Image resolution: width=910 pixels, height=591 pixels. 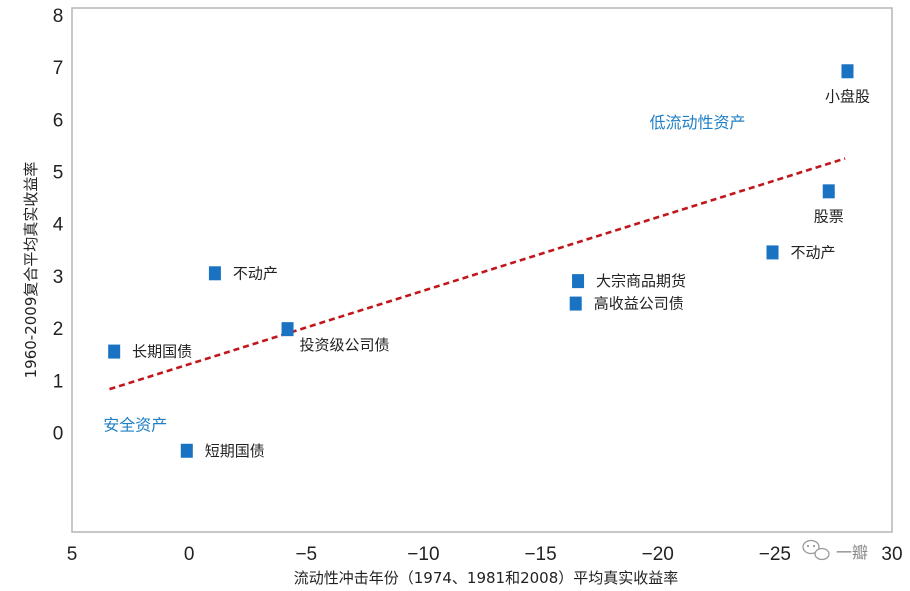 What do you see at coordinates (162, 352) in the screenshot?
I see `data-point-label: 长期国债` at bounding box center [162, 352].